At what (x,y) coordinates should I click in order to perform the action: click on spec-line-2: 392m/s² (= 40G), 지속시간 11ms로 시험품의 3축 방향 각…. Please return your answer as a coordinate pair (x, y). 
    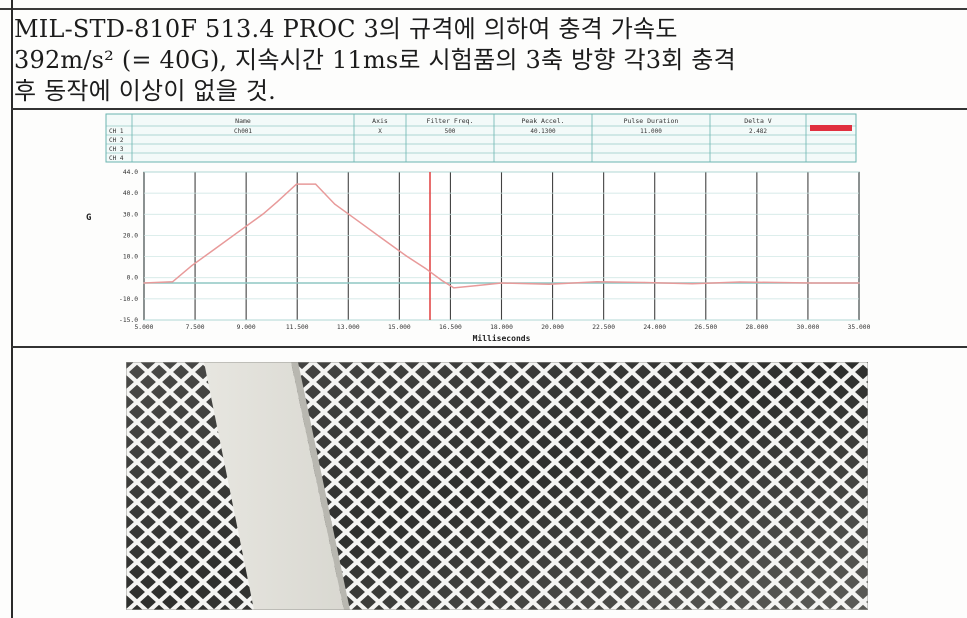
    Looking at the image, I should click on (375, 60).